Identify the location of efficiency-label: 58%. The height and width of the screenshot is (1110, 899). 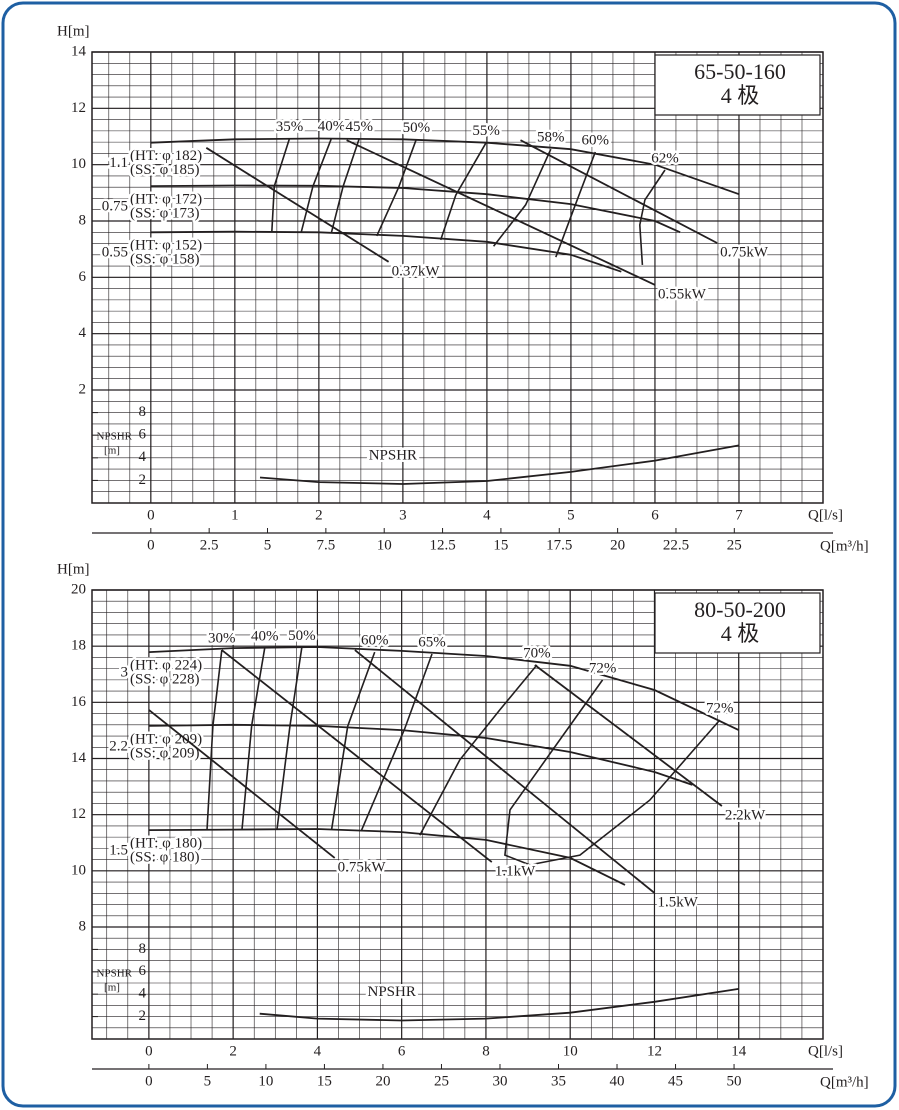
(551, 138).